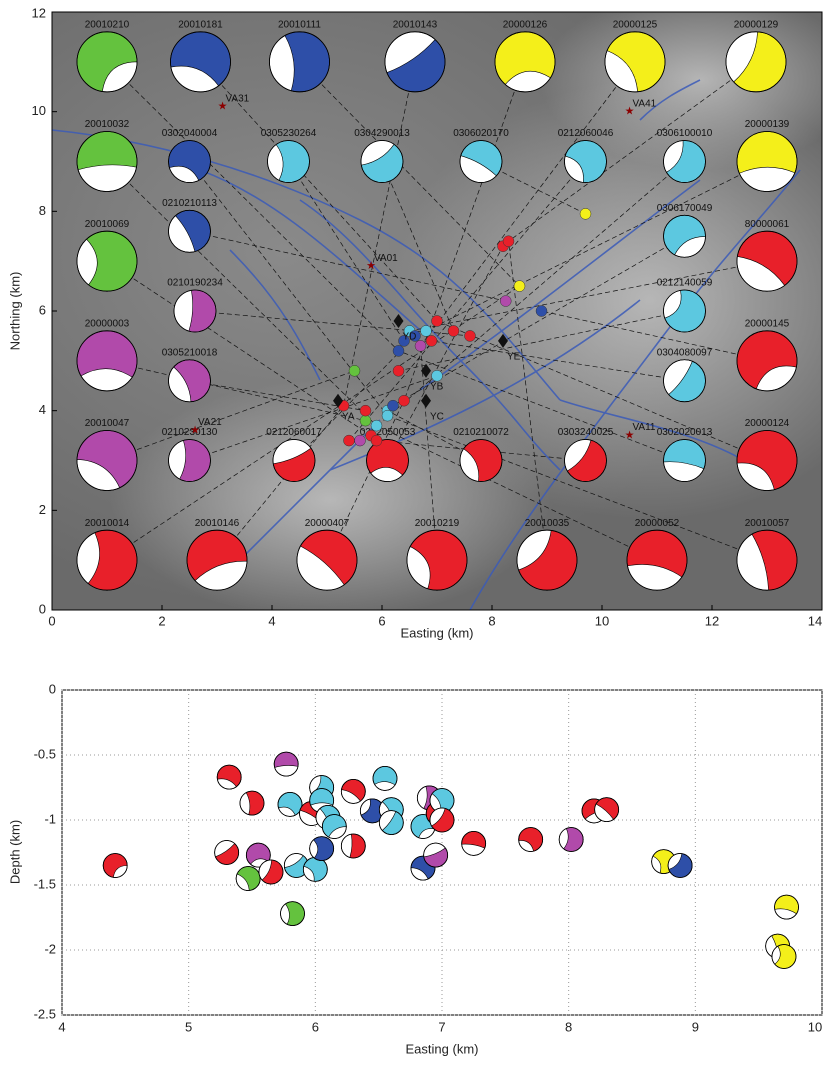  What do you see at coordinates (107, 323) in the screenshot?
I see `event-label: 20000003` at bounding box center [107, 323].